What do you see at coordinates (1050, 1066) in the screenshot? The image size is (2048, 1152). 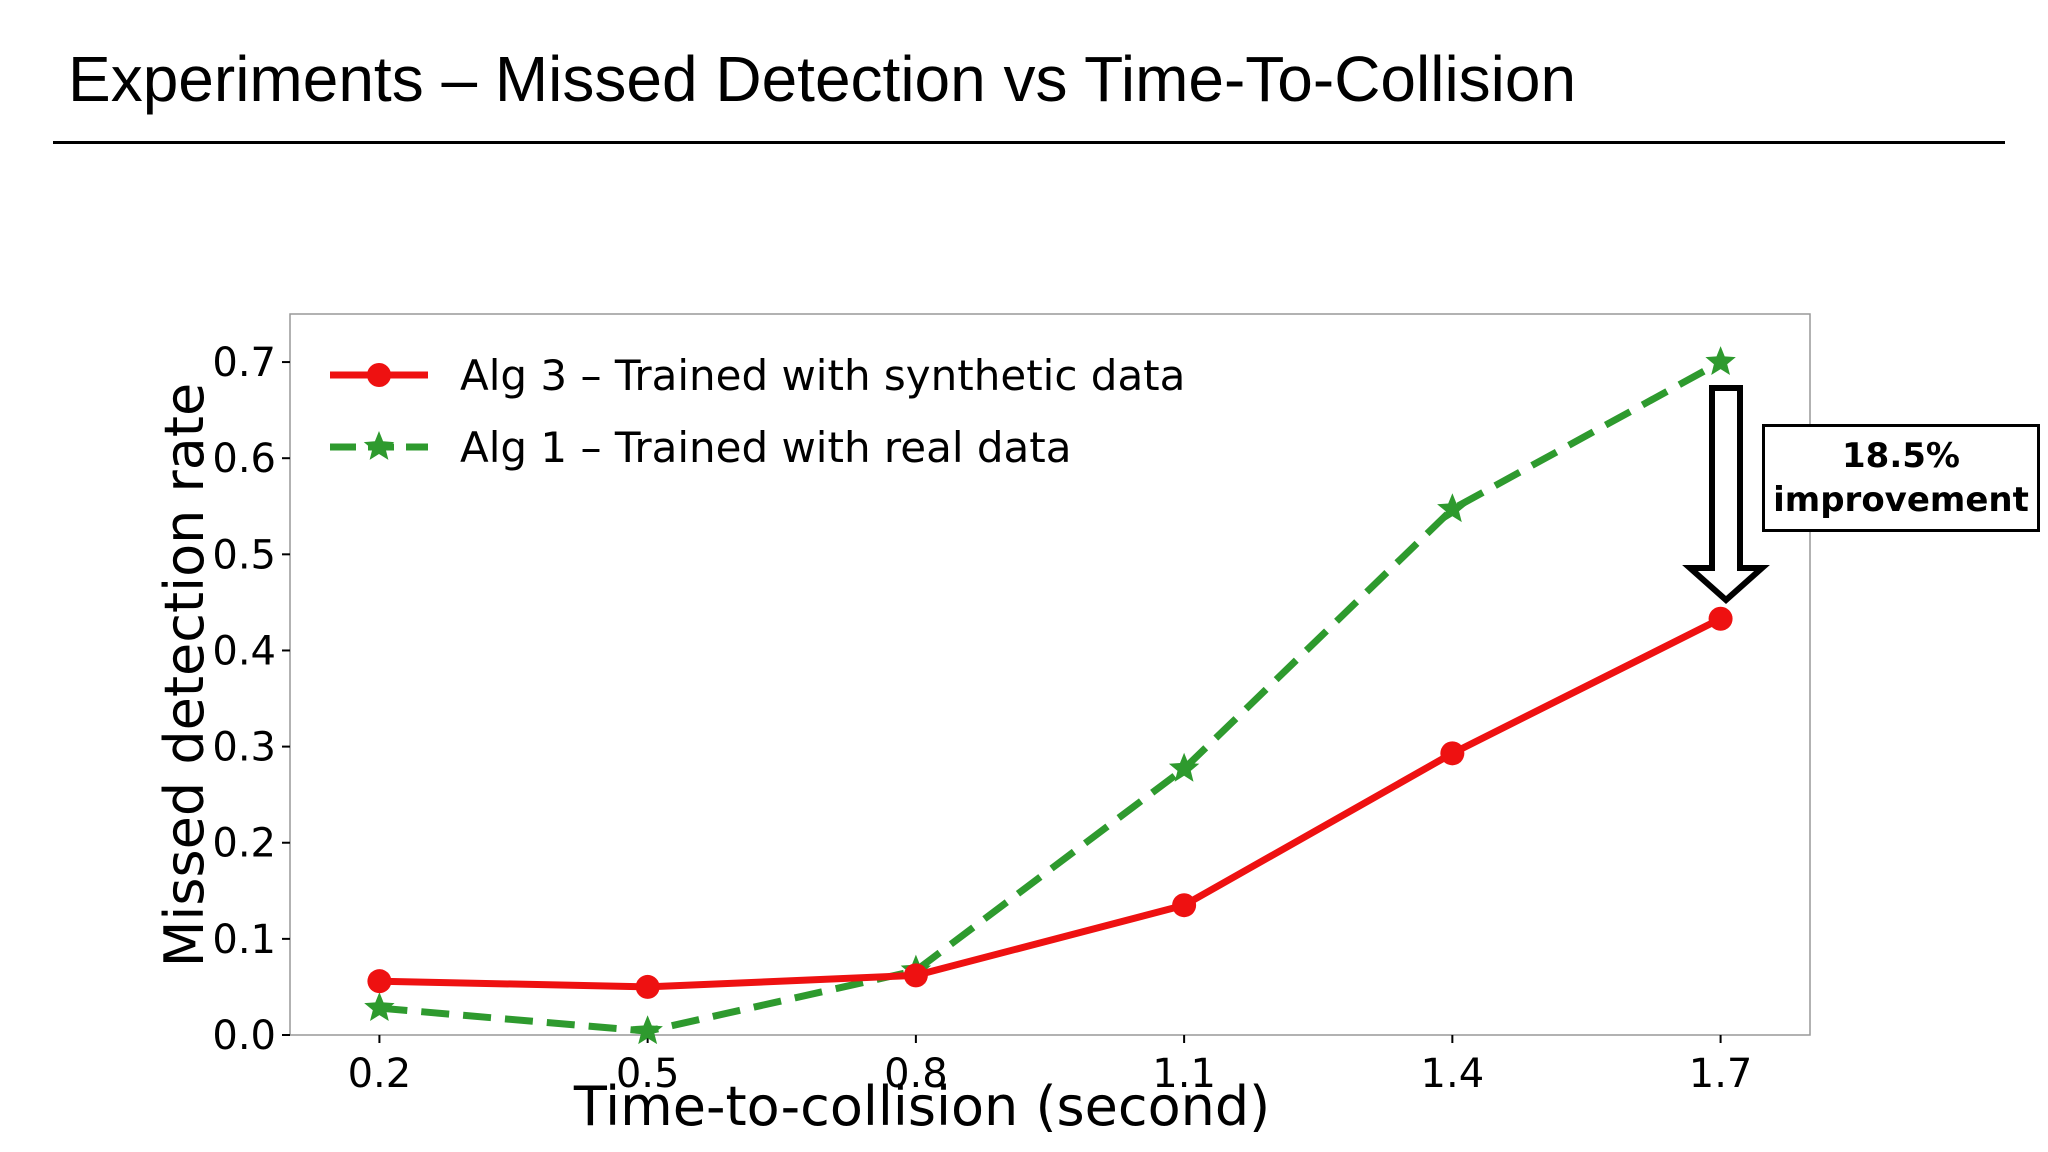 I see `x-axis: 0.2 0.5 0.8 1.1 1.4 1.7` at bounding box center [1050, 1066].